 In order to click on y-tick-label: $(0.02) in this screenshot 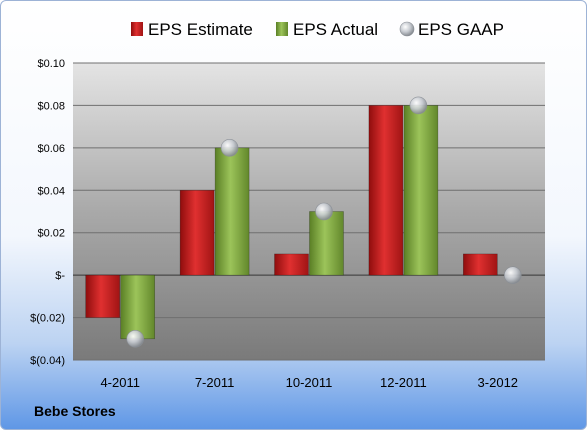, I will do `click(47, 319)`.